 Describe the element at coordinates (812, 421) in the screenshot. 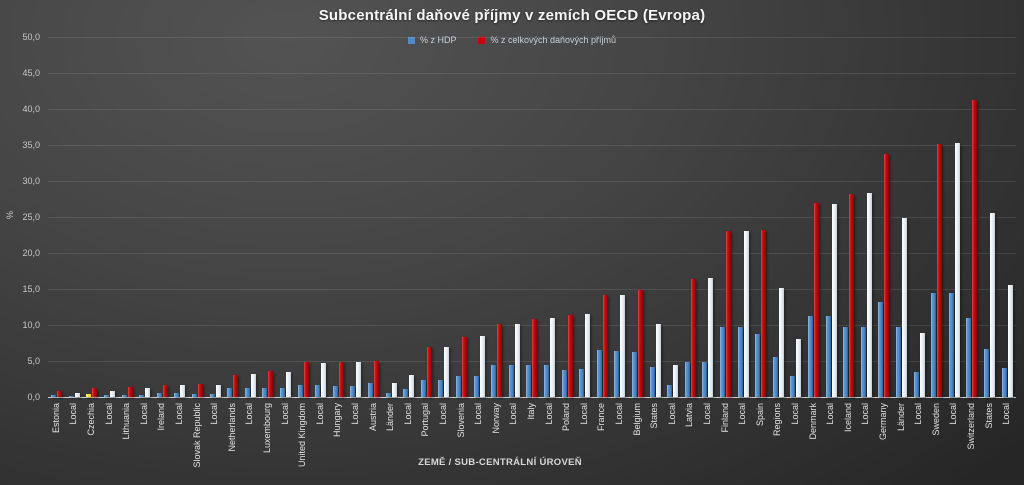

I see `x-category-label: Denmark` at that location.